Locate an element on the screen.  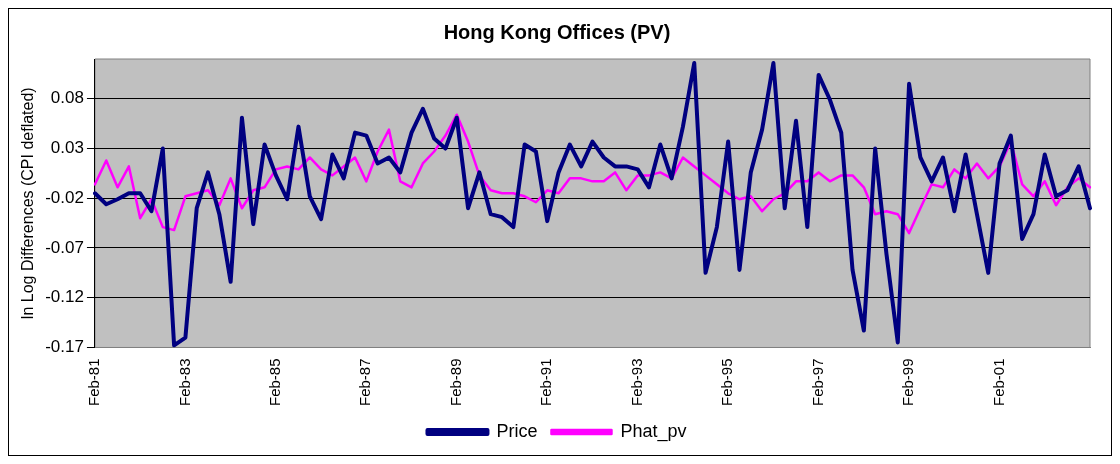
x-tick-label: Feb-01 is located at coordinates (998, 382).